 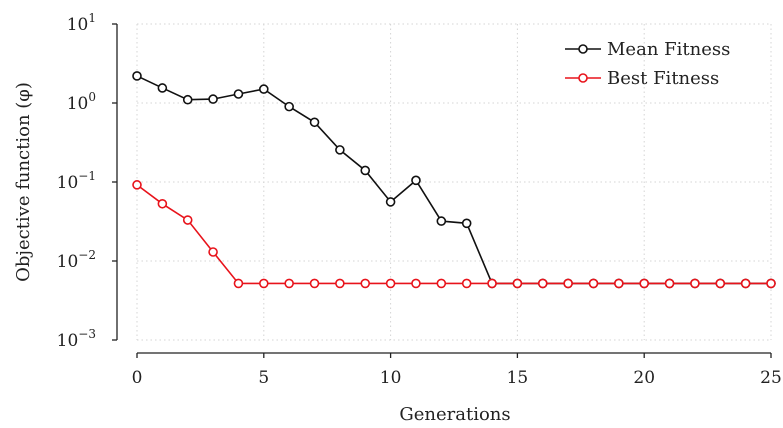 What do you see at coordinates (647, 64) in the screenshot?
I see `legend: Mean Fitness Best Fitness` at bounding box center [647, 64].